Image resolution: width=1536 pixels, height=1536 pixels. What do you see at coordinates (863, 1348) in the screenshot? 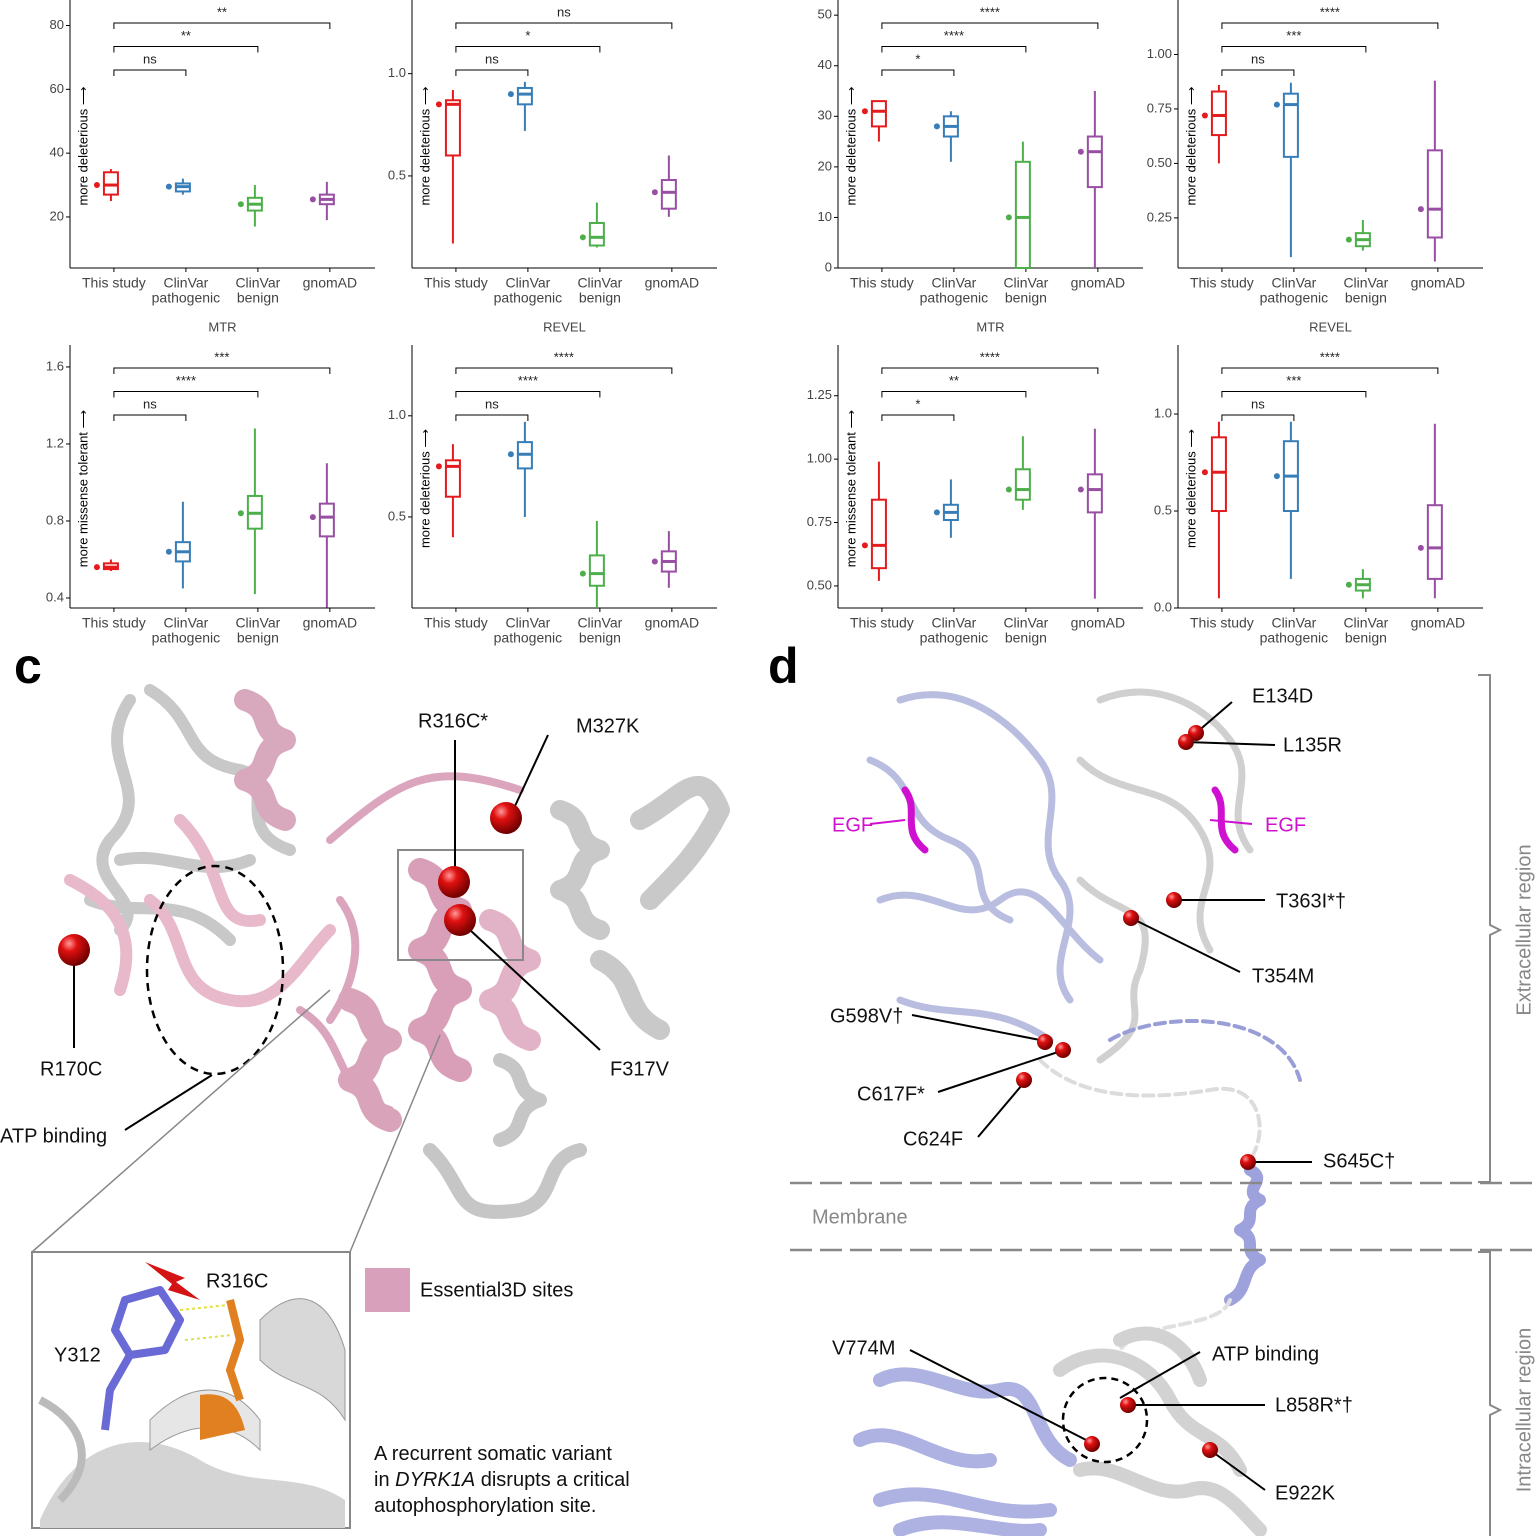
I see `site-label: V774M` at bounding box center [863, 1348].